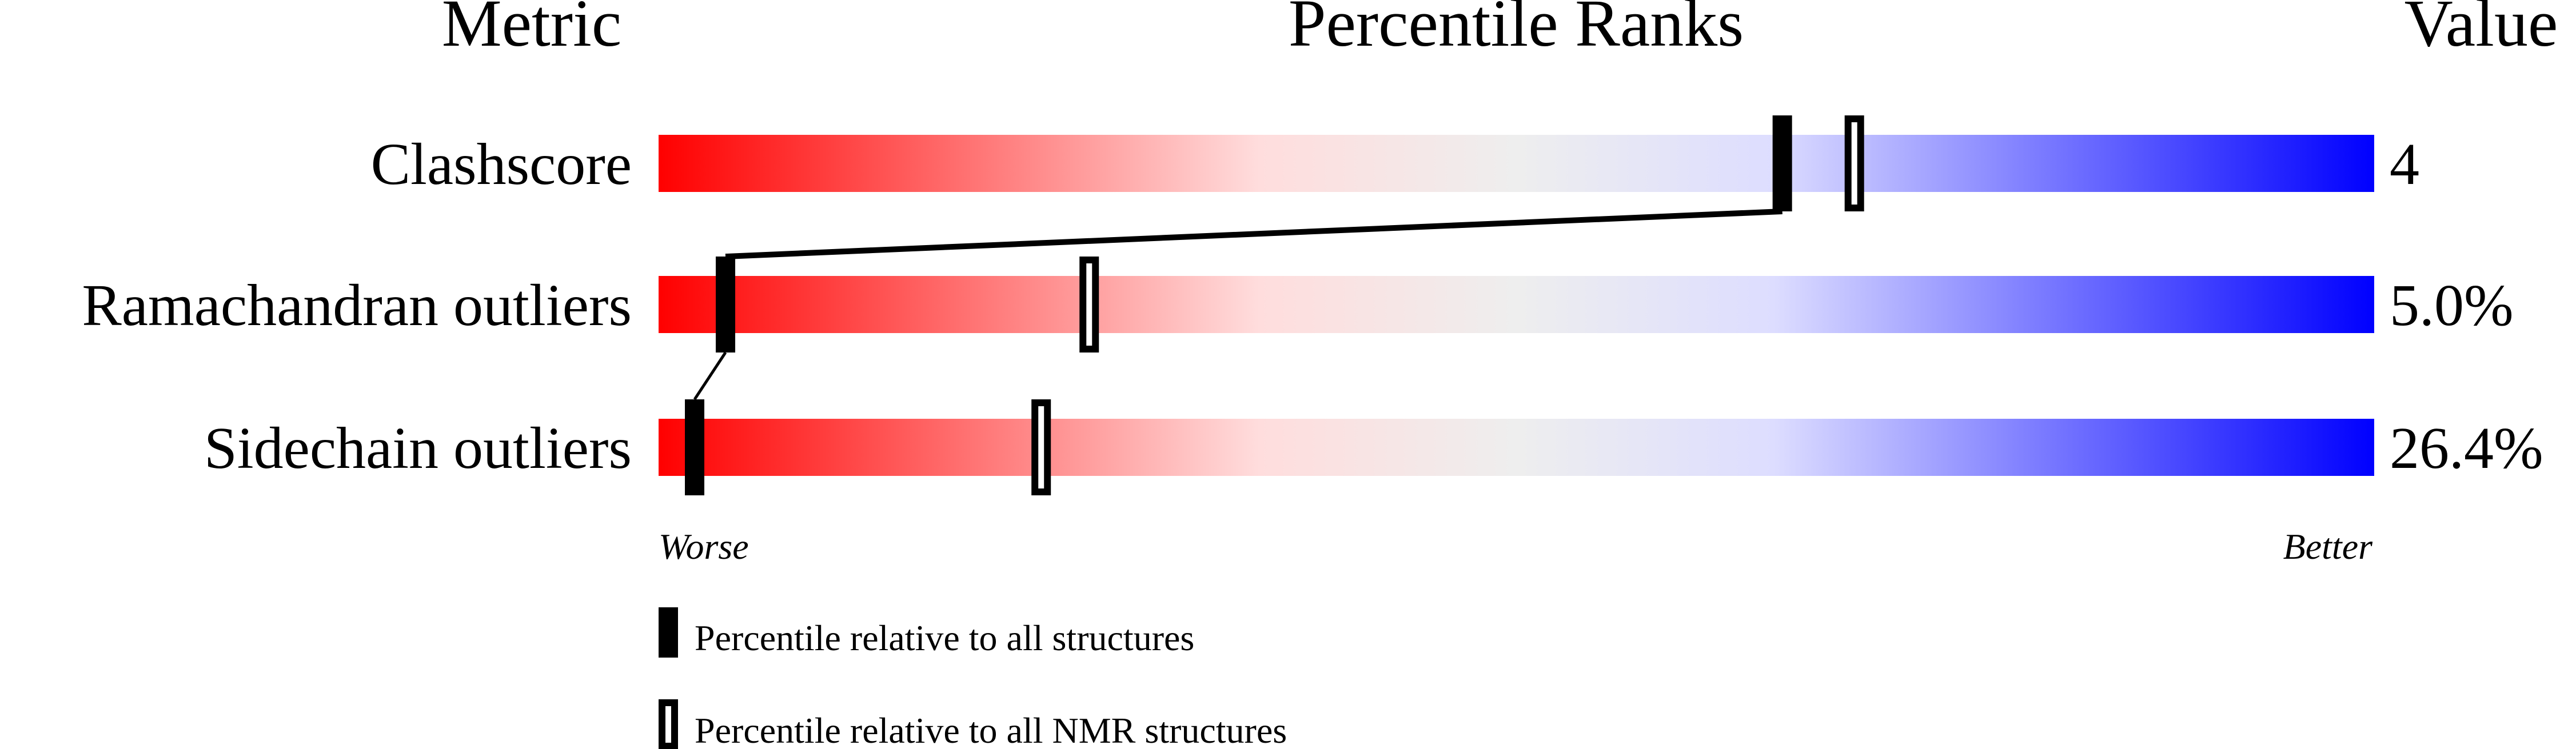 Image resolution: width=2576 pixels, height=749 pixels. Describe the element at coordinates (2404, 164) in the screenshot. I see `metric-value: 4` at that location.